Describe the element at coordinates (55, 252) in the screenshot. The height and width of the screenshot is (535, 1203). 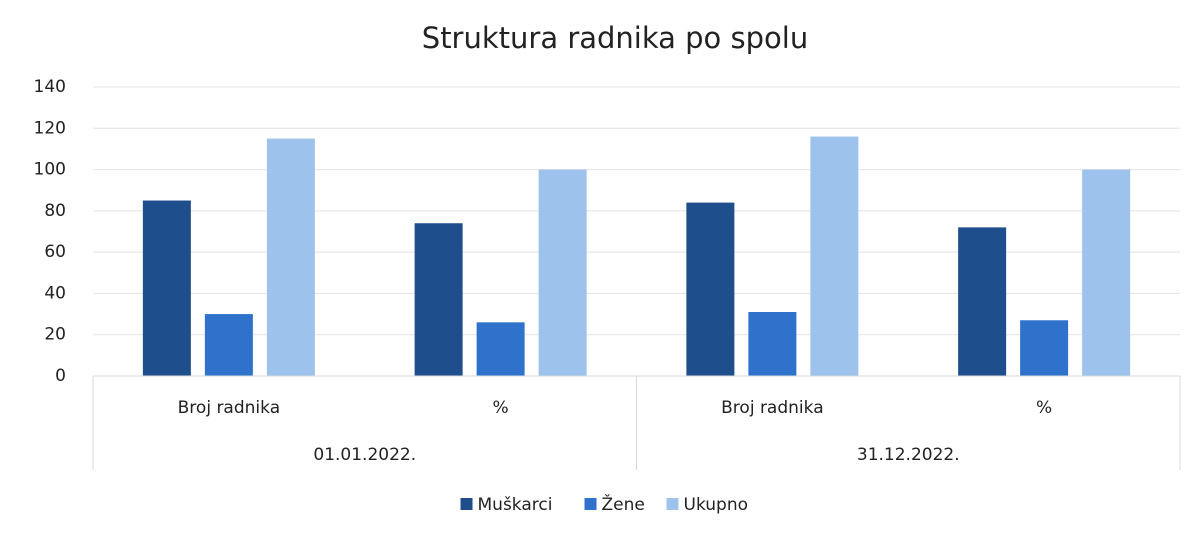
I see `y-tick-label: 60` at that location.